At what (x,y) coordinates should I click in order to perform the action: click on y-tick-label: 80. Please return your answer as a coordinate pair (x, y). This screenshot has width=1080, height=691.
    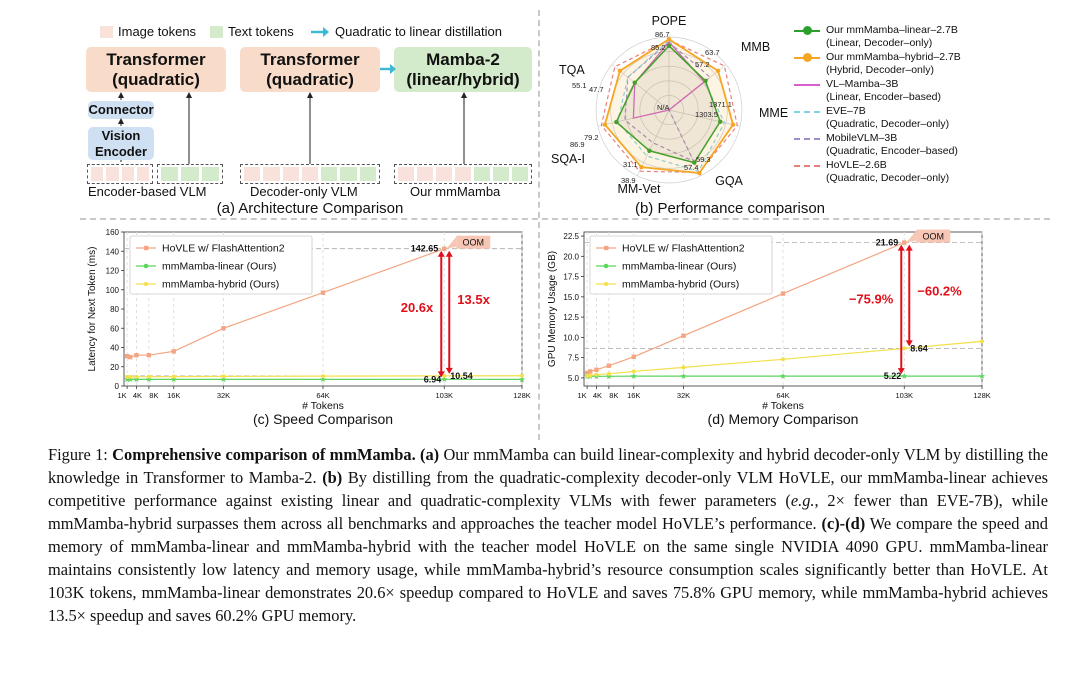
    Looking at the image, I should click on (114, 309).